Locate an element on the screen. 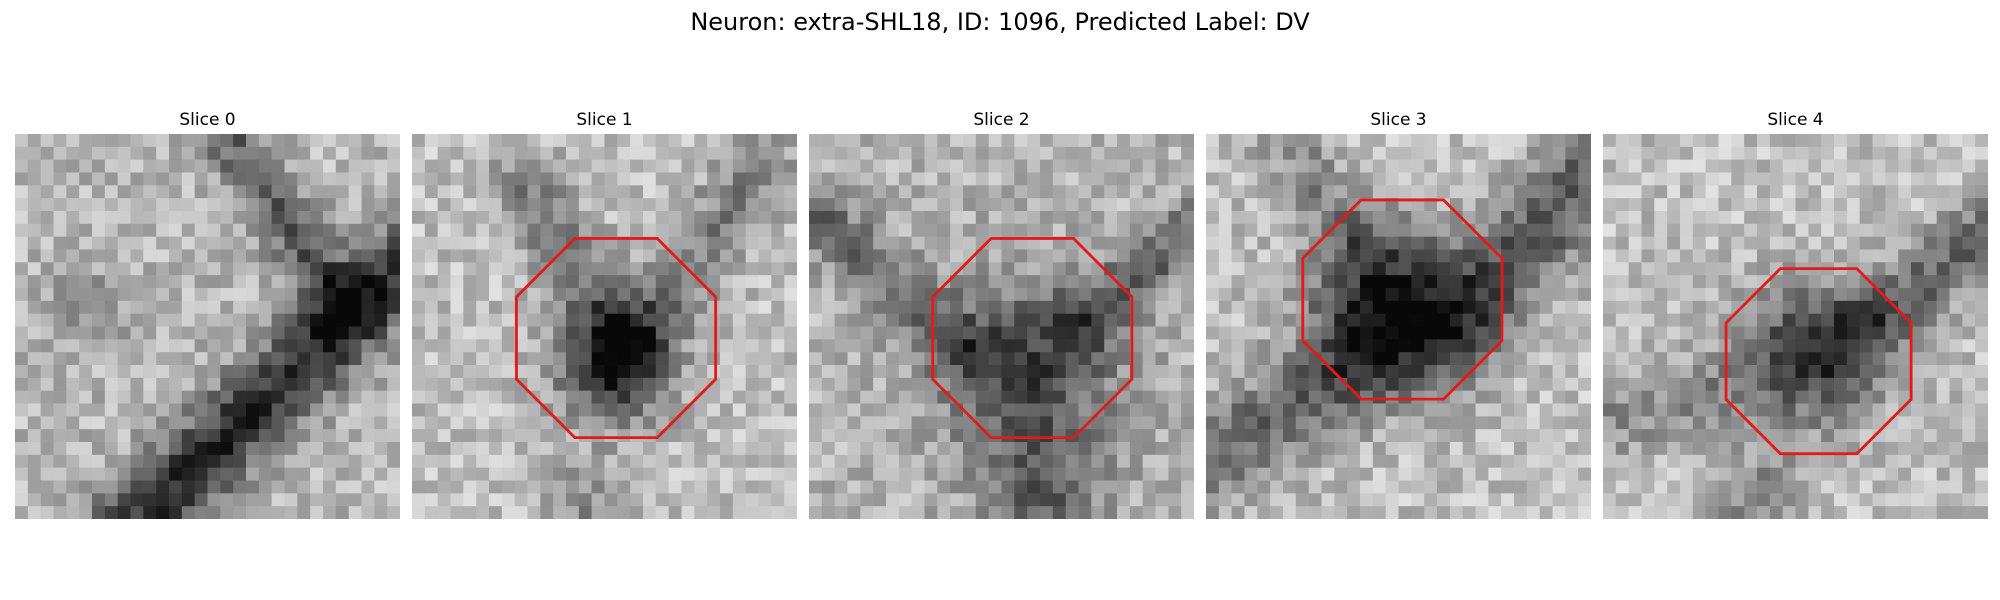  slice-title: Slice 1 is located at coordinates (604, 120).